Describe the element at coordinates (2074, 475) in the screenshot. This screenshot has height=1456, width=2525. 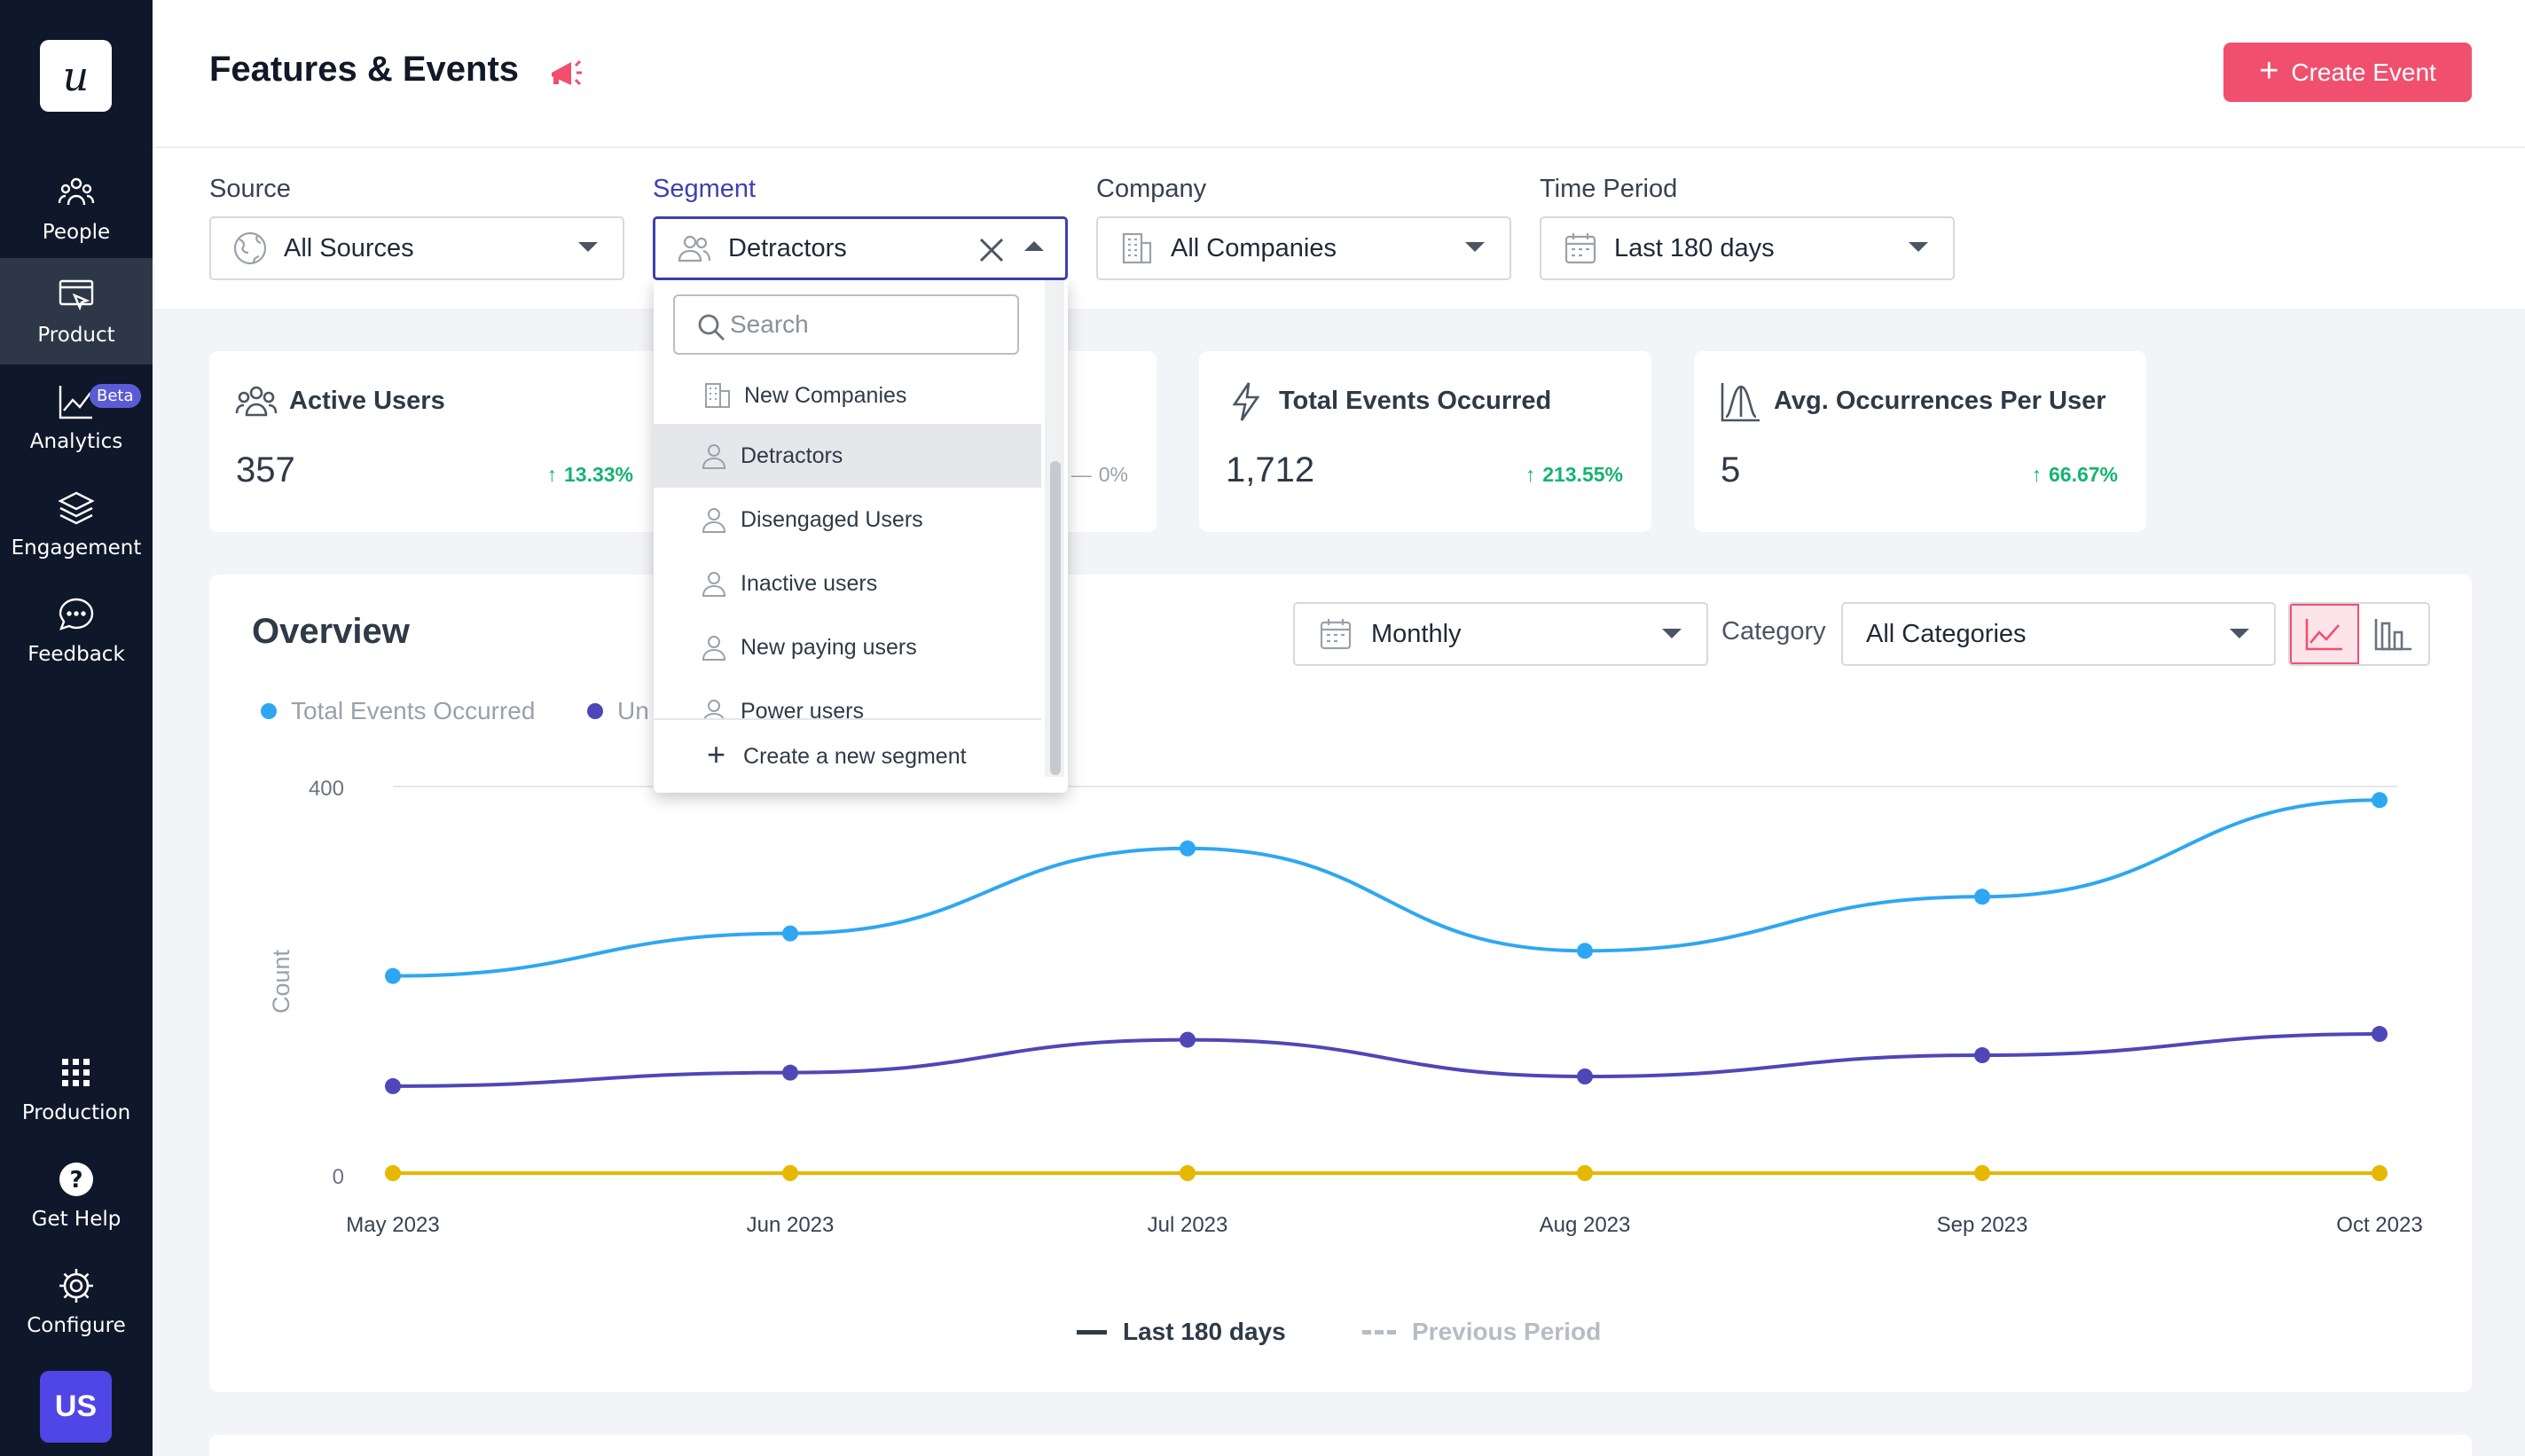
I see `stat-delta: ↑ 66.67%` at that location.